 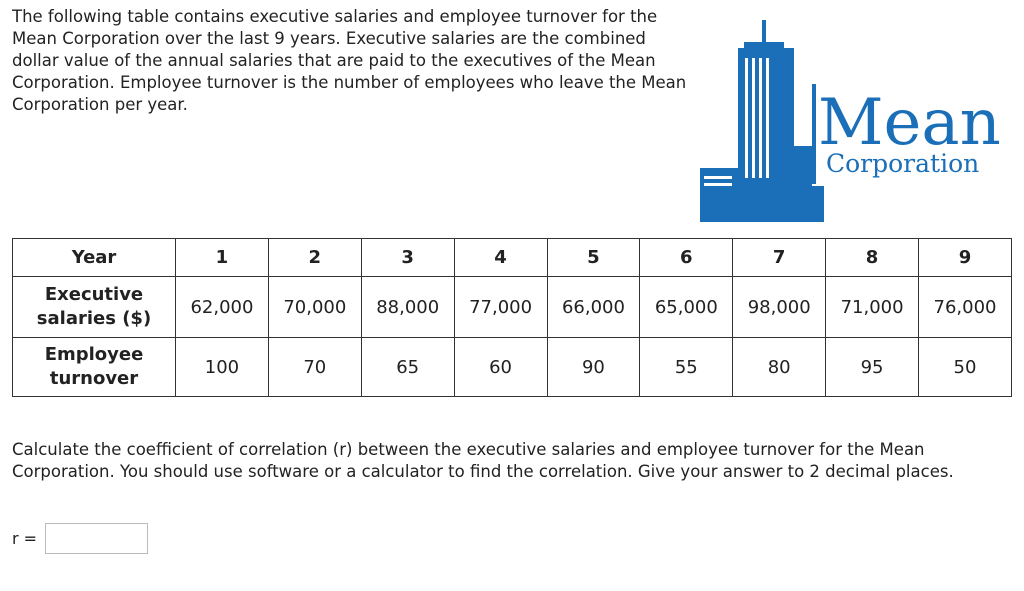 What do you see at coordinates (500, 257) in the screenshot?
I see `year-cell: 4` at bounding box center [500, 257].